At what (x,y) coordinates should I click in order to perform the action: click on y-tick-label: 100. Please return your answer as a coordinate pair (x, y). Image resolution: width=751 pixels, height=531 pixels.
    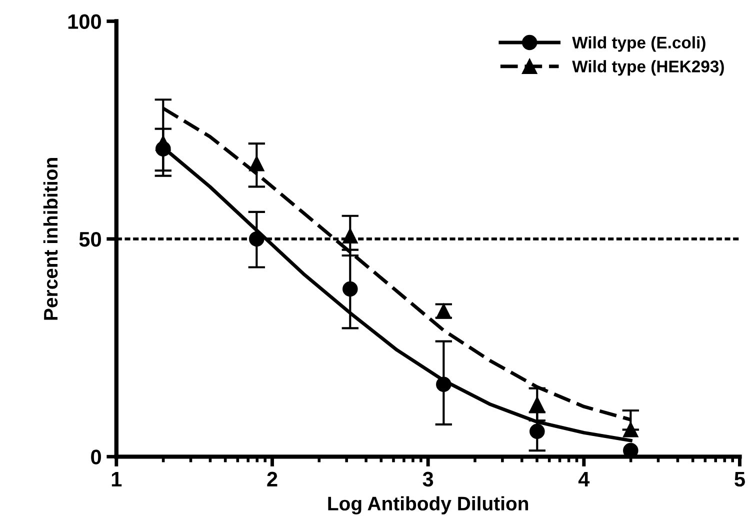
    Looking at the image, I should click on (84, 21).